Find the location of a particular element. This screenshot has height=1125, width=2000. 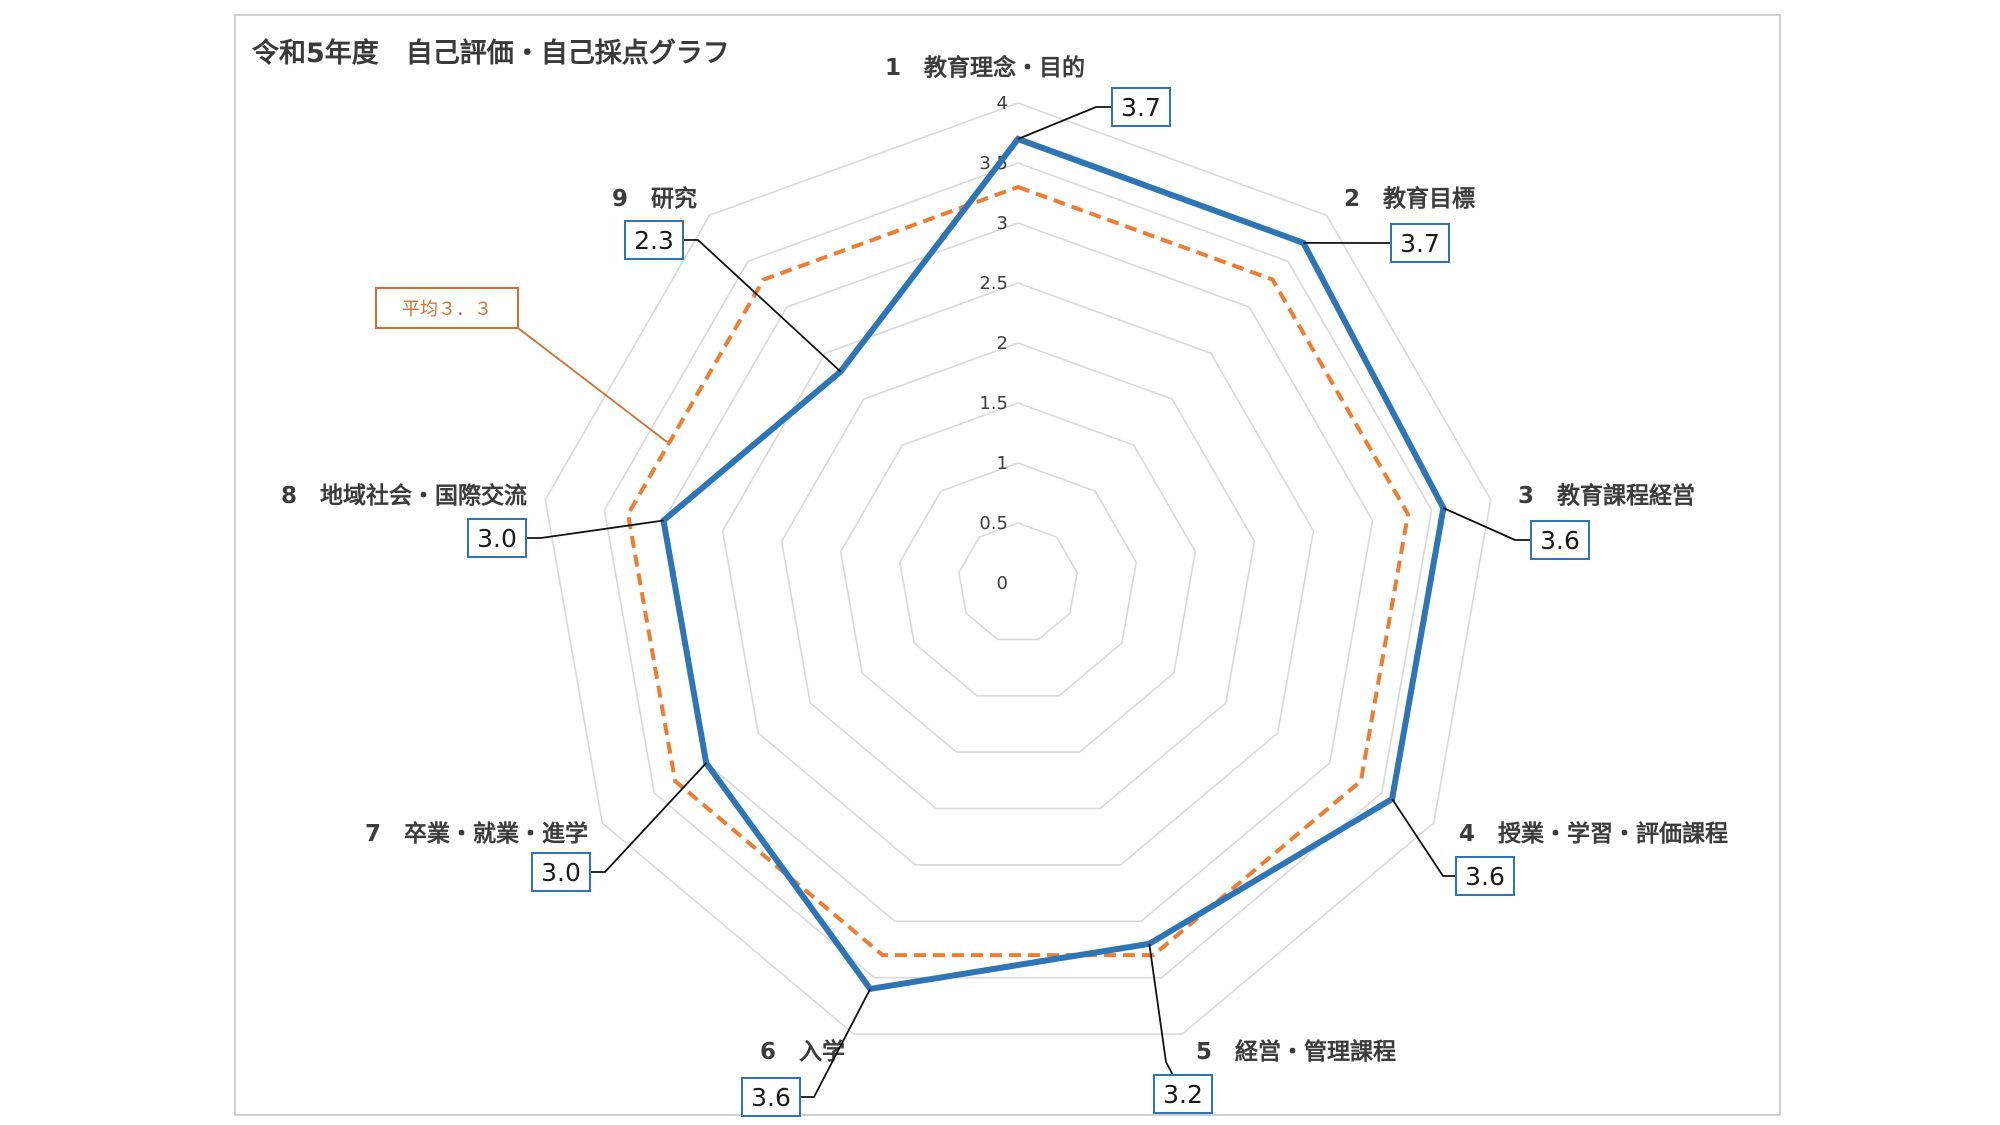

category-label: 2 教育目標 is located at coordinates (1409, 198).